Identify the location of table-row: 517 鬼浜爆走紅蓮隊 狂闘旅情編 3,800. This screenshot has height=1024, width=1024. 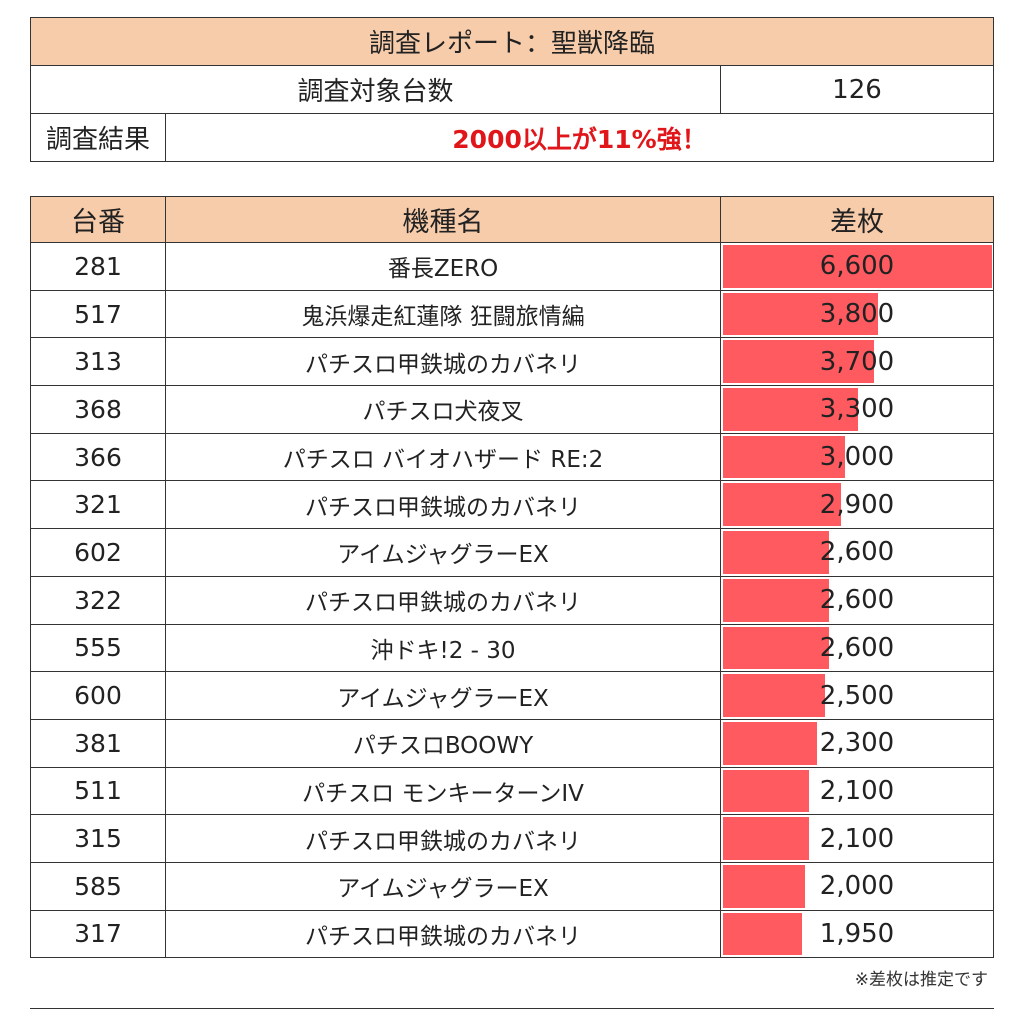
(512, 314).